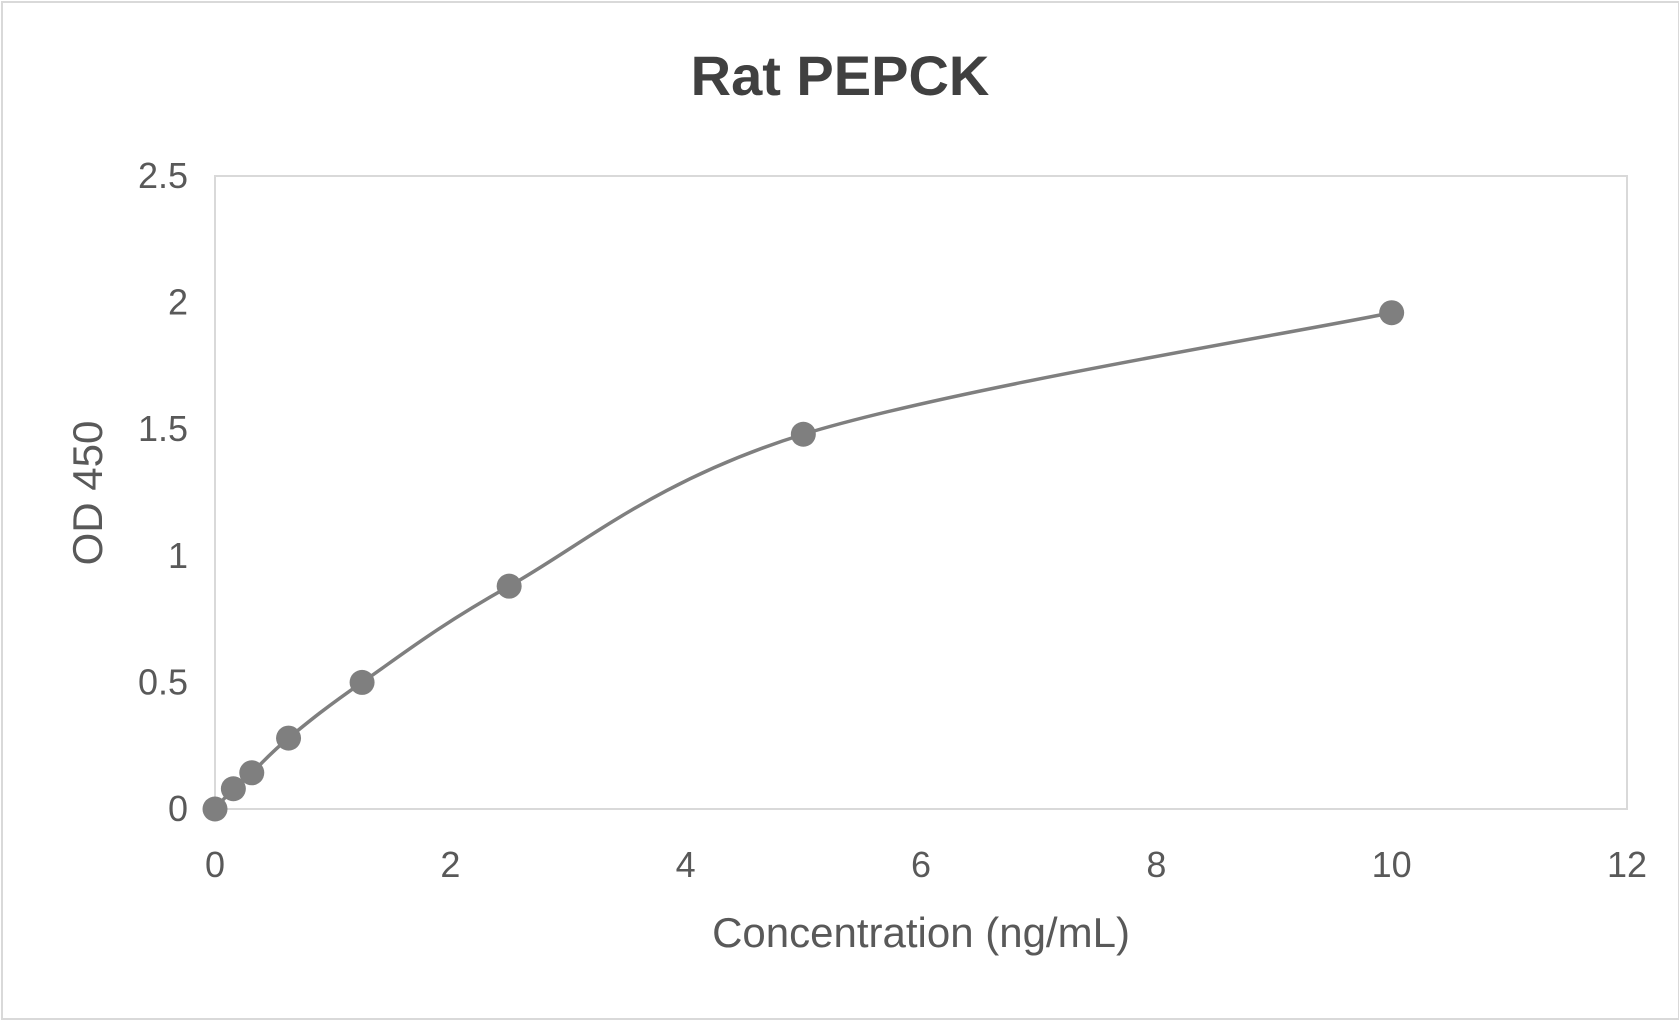 Image resolution: width=1679 pixels, height=1020 pixels. I want to click on y-axis-label: OD 450, so click(87, 493).